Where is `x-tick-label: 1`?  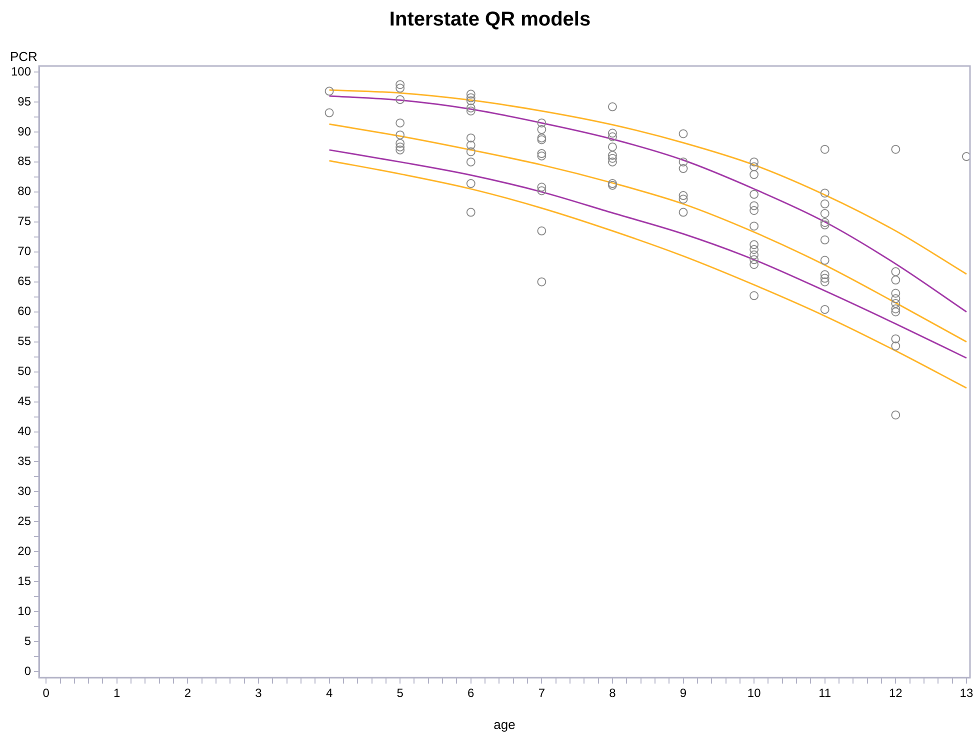
x-tick-label: 1 is located at coordinates (117, 693).